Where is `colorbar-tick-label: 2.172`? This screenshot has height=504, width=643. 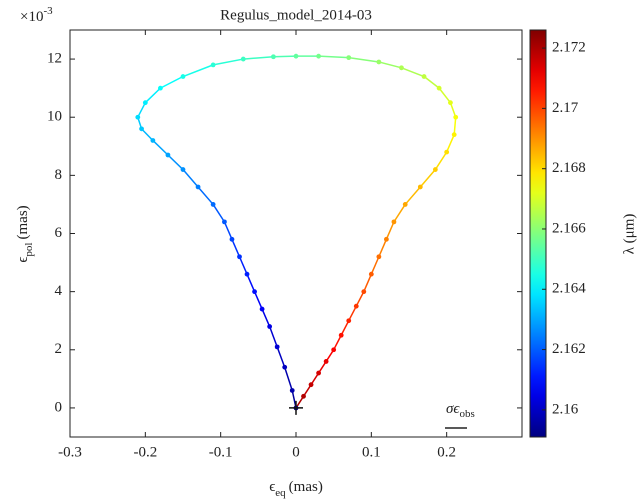
colorbar-tick-label: 2.172 is located at coordinates (569, 48).